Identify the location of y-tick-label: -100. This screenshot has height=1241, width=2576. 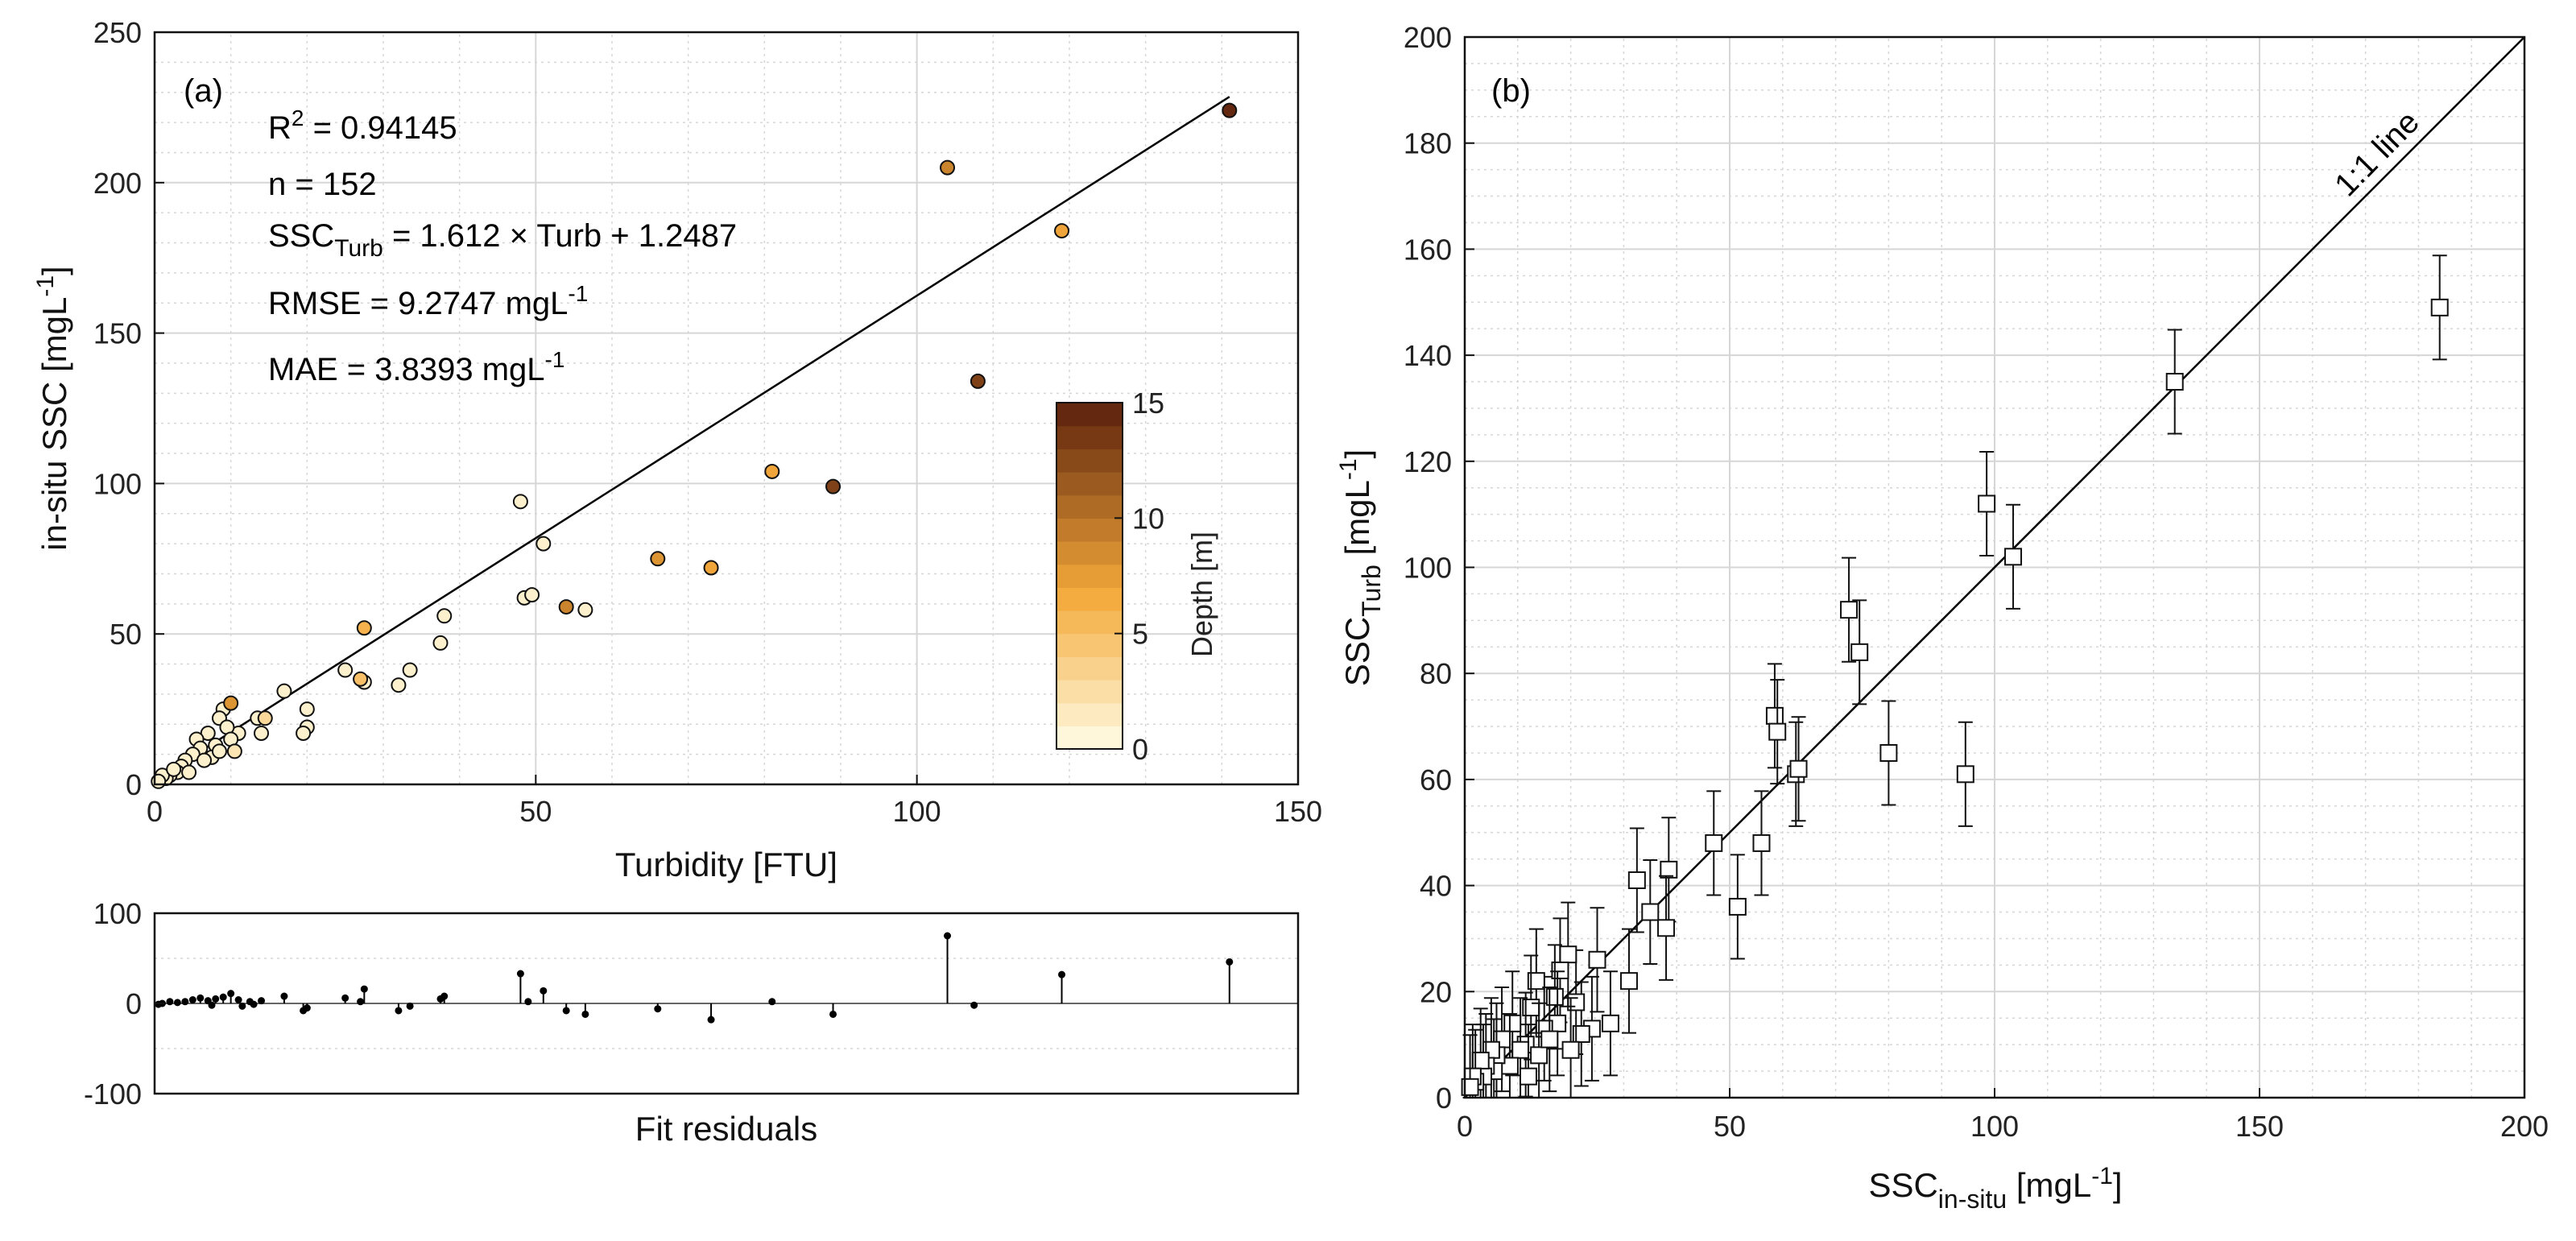
(113, 1094).